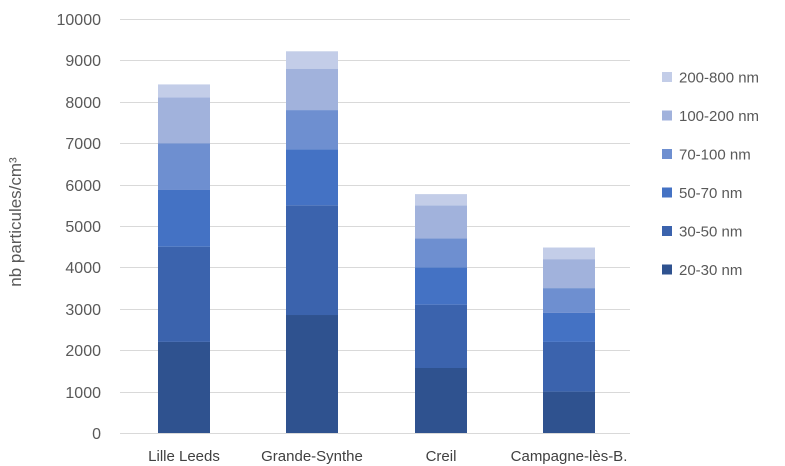 The height and width of the screenshot is (466, 785). What do you see at coordinates (710, 270) in the screenshot?
I see `legend-label: 20-30 nm` at bounding box center [710, 270].